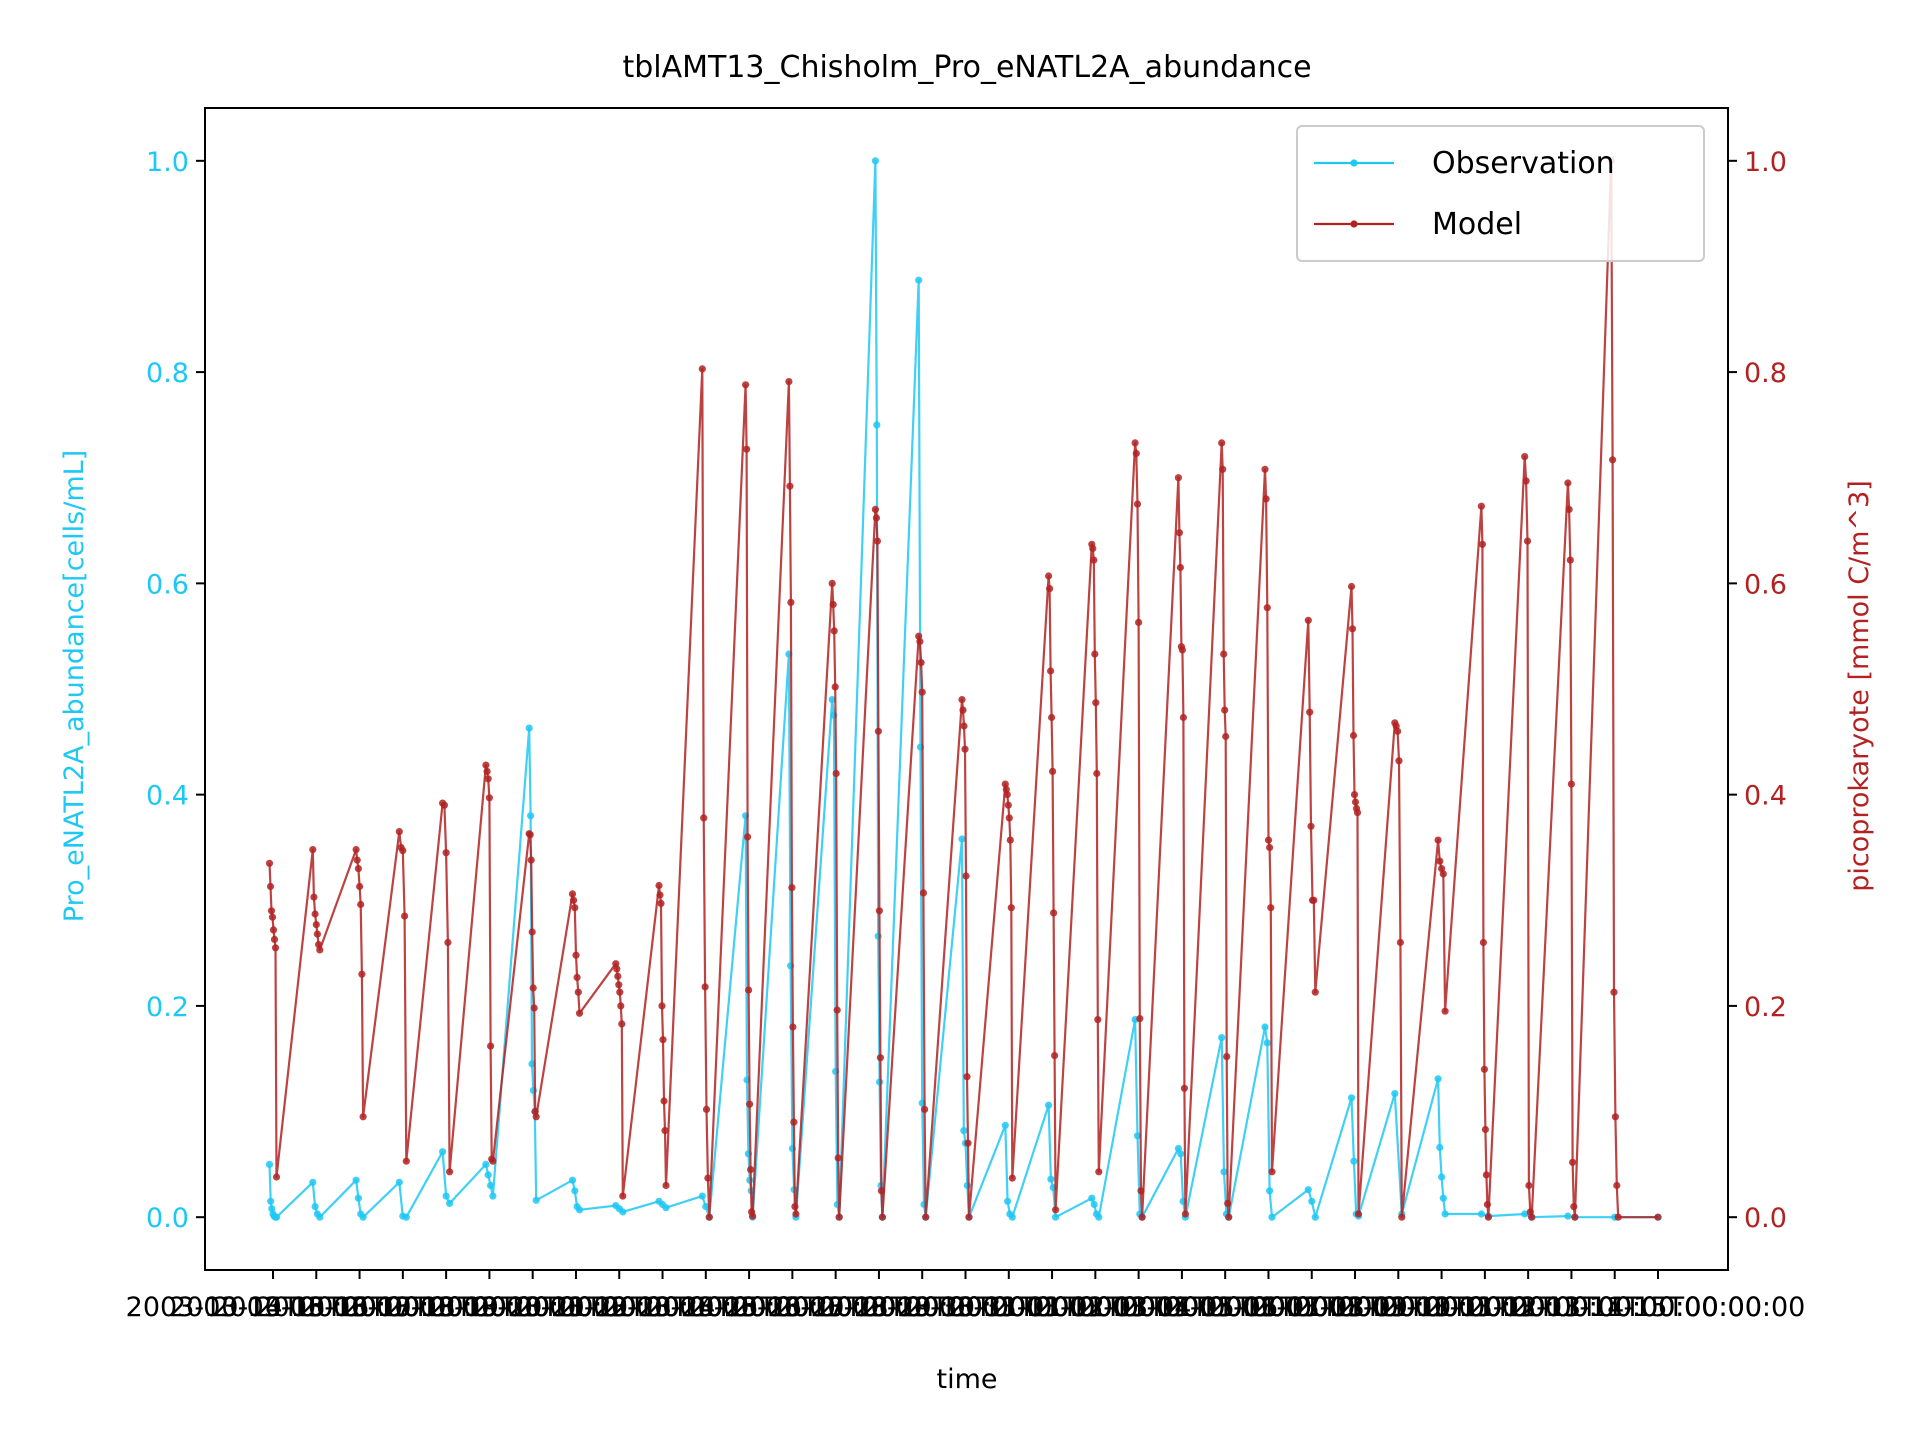  What do you see at coordinates (1354, 163) in the screenshot?
I see `legend-observation-marker` at bounding box center [1354, 163].